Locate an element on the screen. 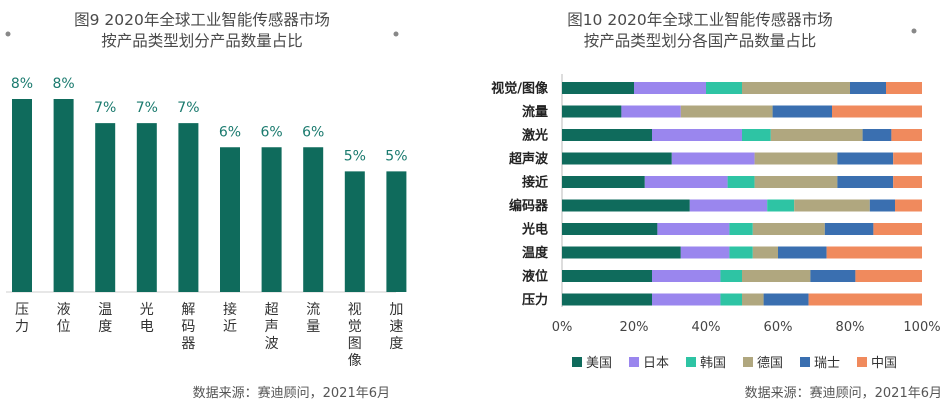 The width and height of the screenshot is (947, 404). right-category-5: 编码器 is located at coordinates (529, 206).